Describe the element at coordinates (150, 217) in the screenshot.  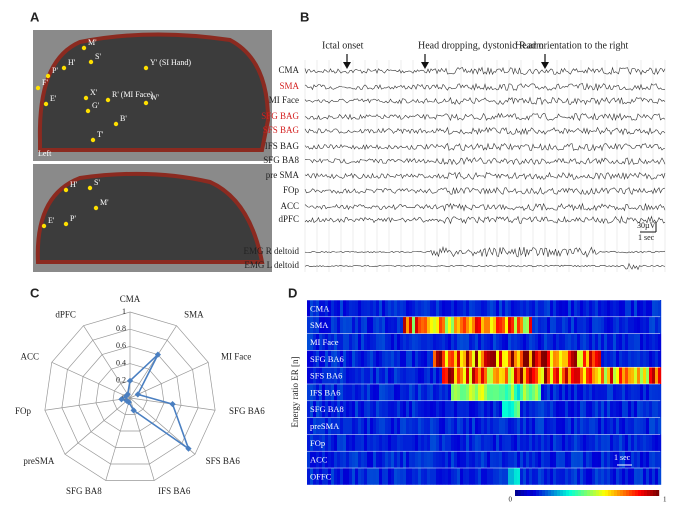
I see `brain-slice` at that location.